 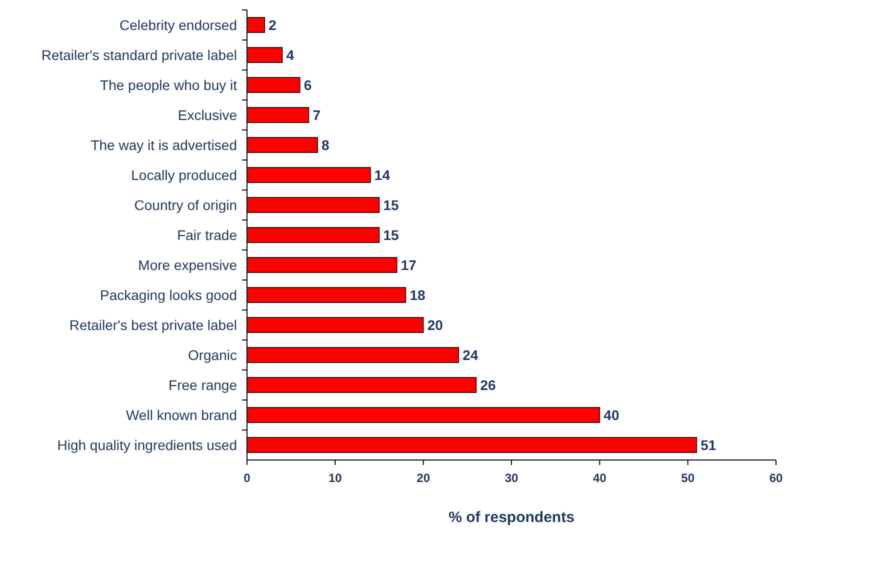 What do you see at coordinates (208, 114) in the screenshot?
I see `y-tick-label: Exclusive` at bounding box center [208, 114].